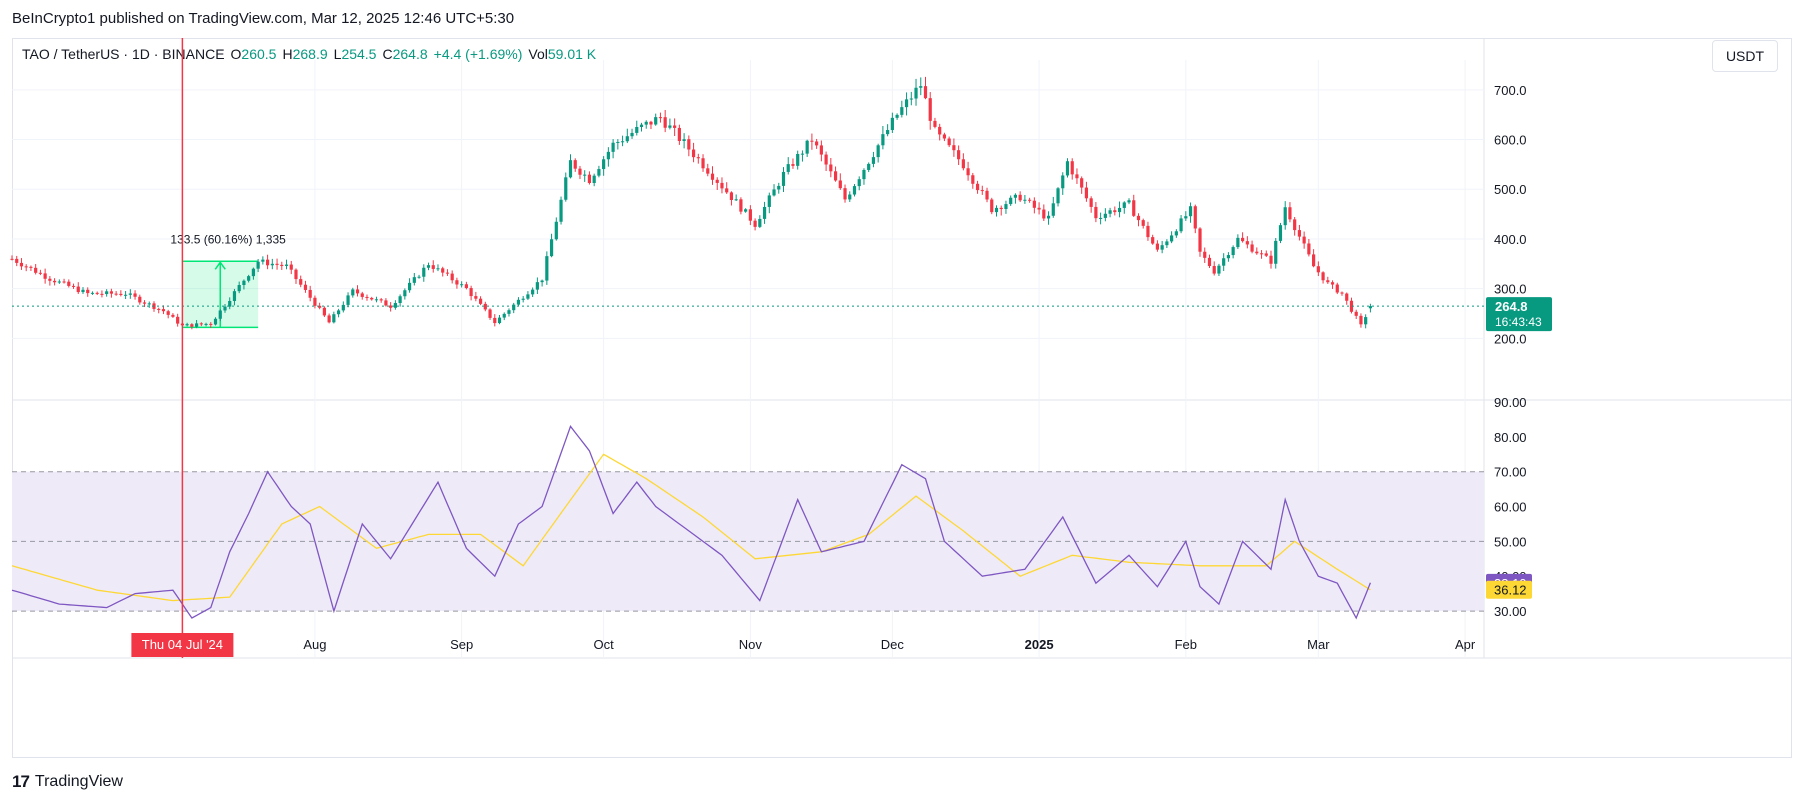 The image size is (1804, 803). I want to click on change-value: +4.4 (+1.69%), so click(478, 54).